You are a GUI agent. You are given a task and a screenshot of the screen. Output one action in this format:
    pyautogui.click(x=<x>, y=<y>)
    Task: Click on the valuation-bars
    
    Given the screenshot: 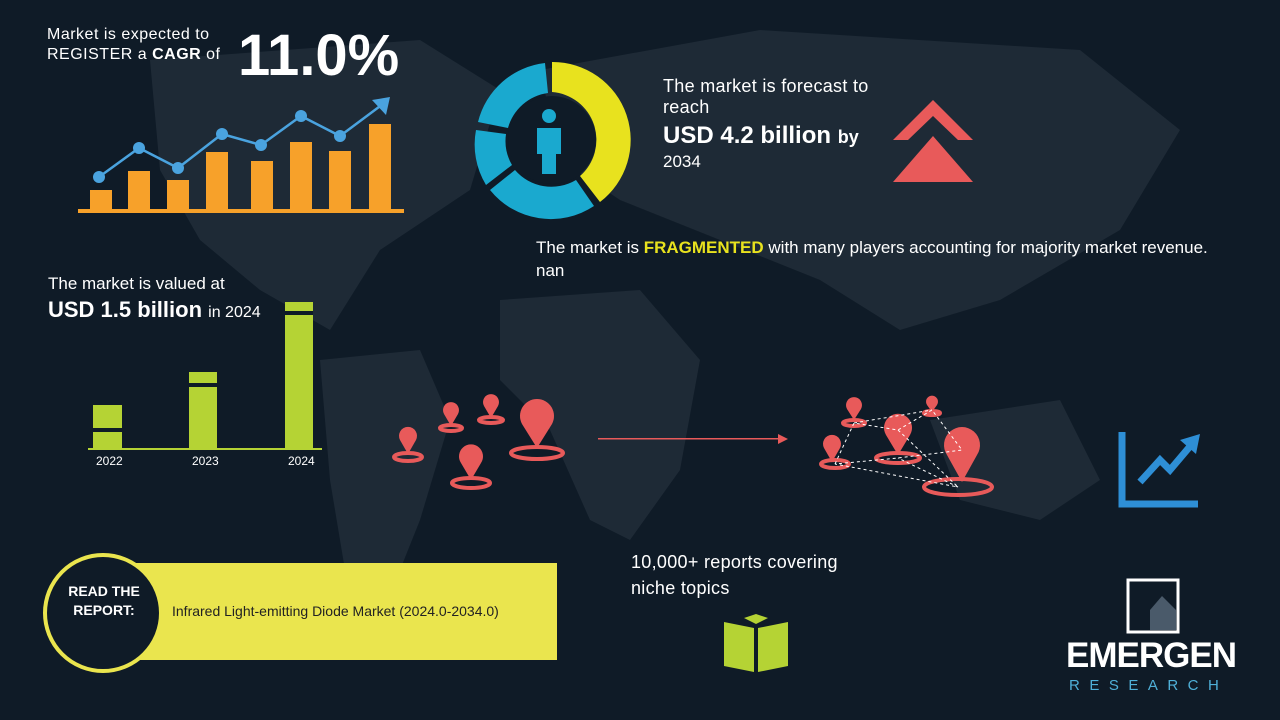 What is the action you would take?
    pyautogui.click(x=205, y=376)
    